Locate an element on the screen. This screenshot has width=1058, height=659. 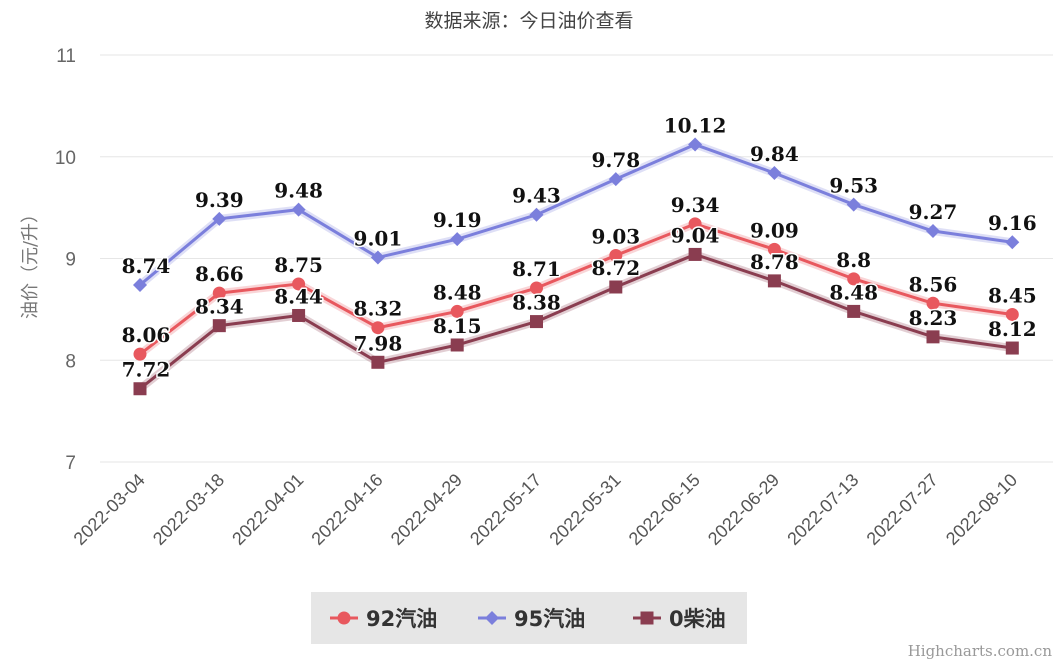
legend: 92汽油 95汽油 0柴油 is located at coordinates (529, 618).